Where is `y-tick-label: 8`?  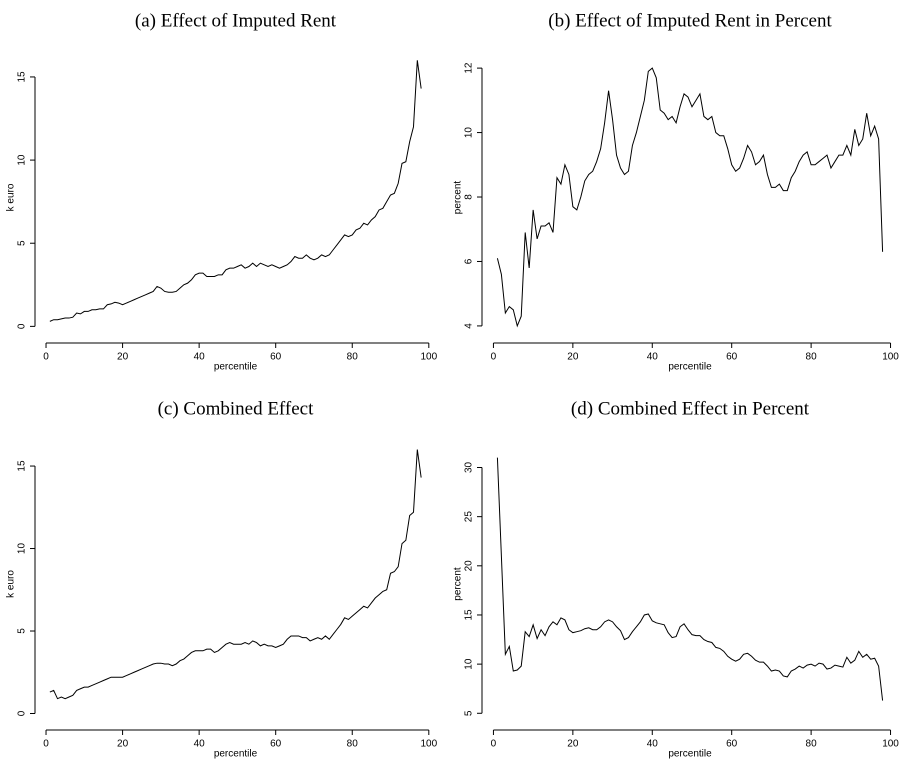 y-tick-label: 8 is located at coordinates (469, 197).